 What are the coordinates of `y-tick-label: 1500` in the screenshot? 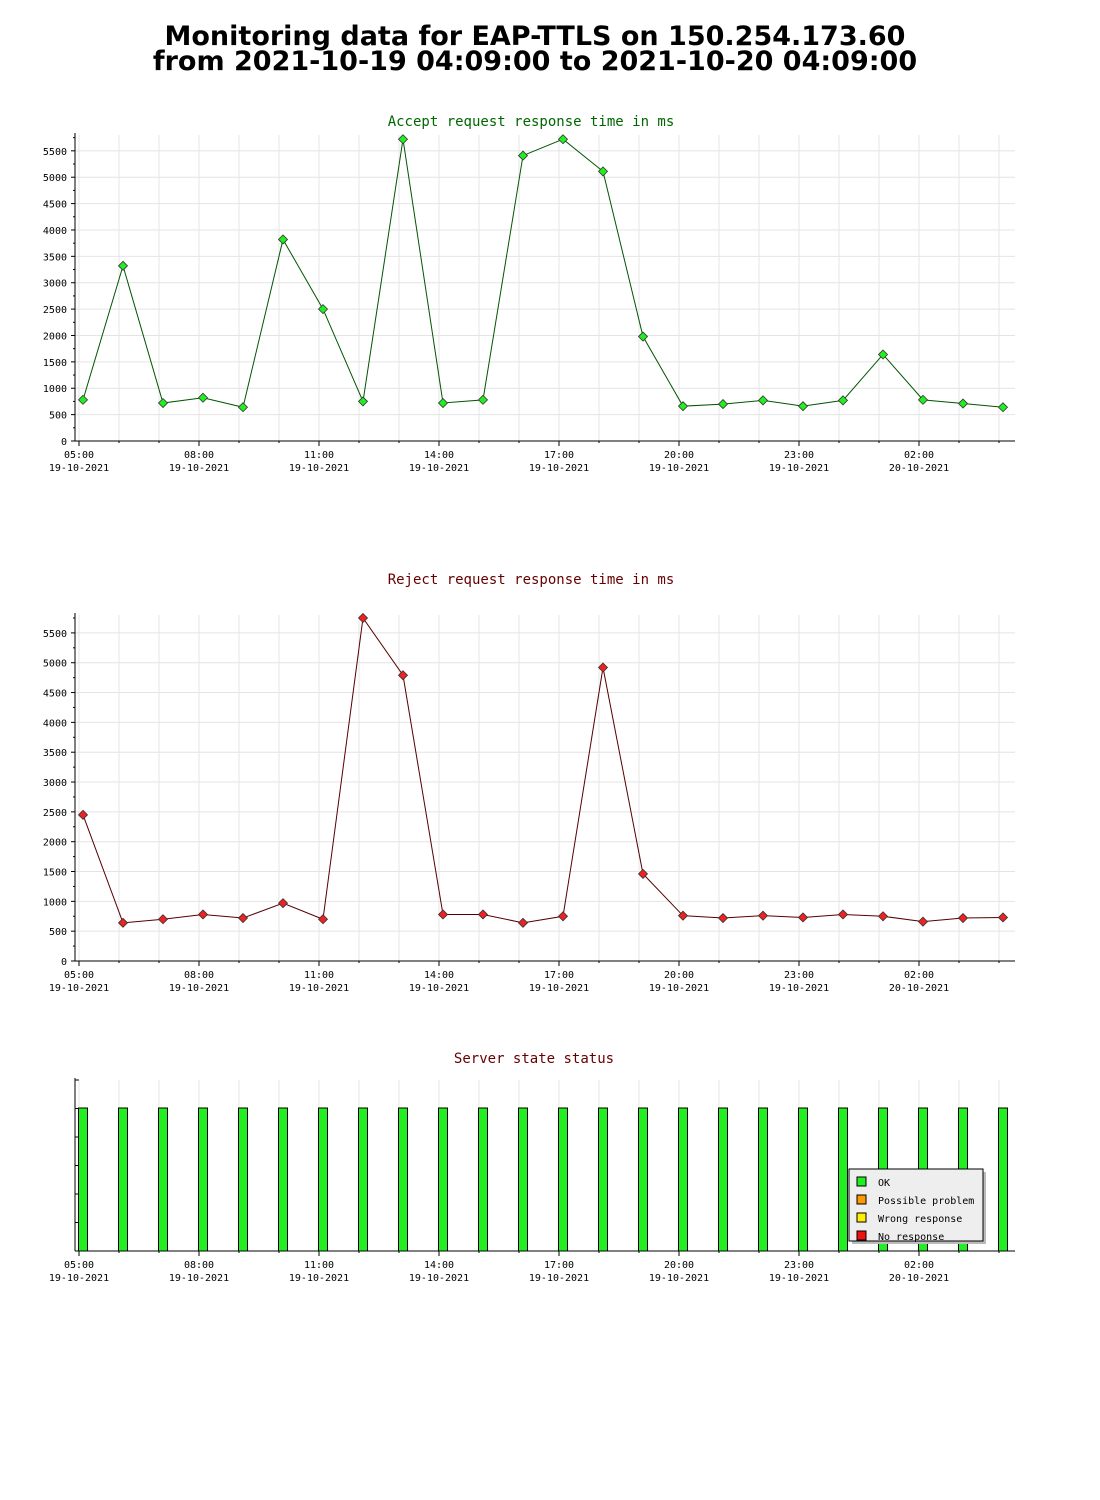 It's located at (55, 873).